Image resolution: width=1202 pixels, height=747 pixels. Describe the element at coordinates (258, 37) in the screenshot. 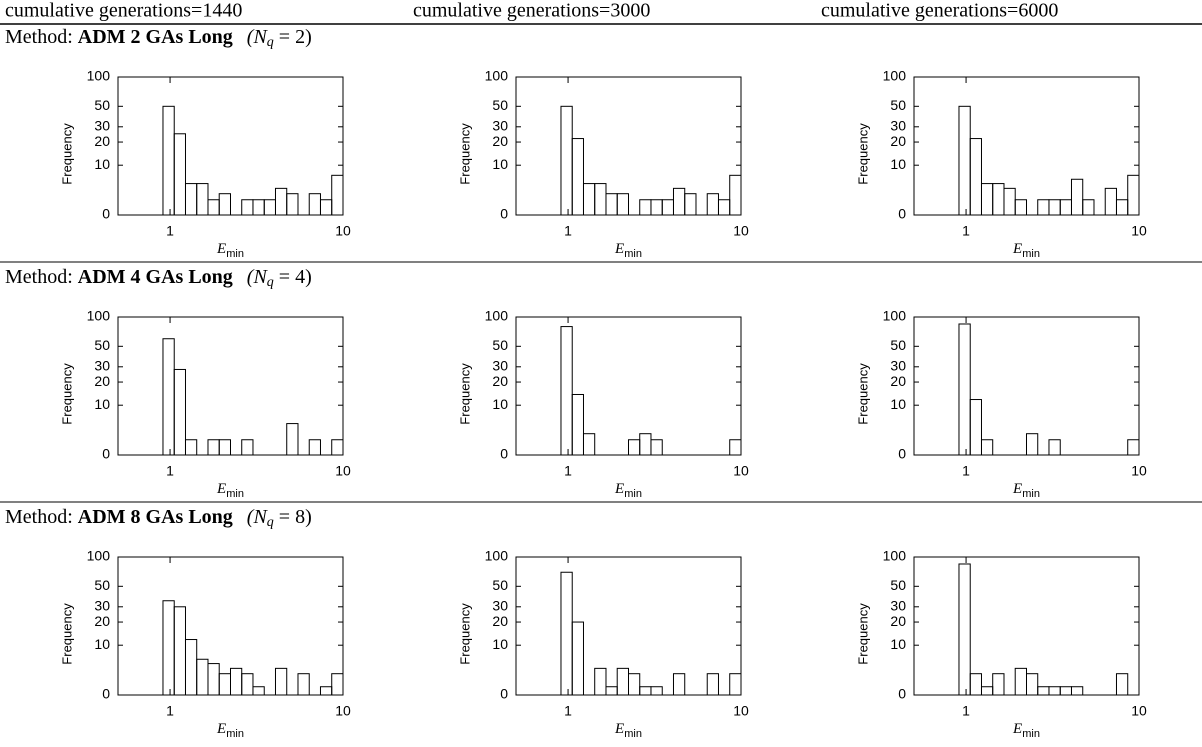

I see `method-param: (N` at that location.